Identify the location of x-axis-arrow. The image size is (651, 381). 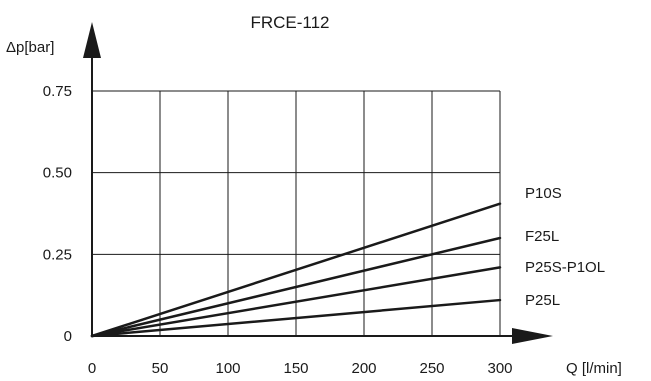
(532, 336).